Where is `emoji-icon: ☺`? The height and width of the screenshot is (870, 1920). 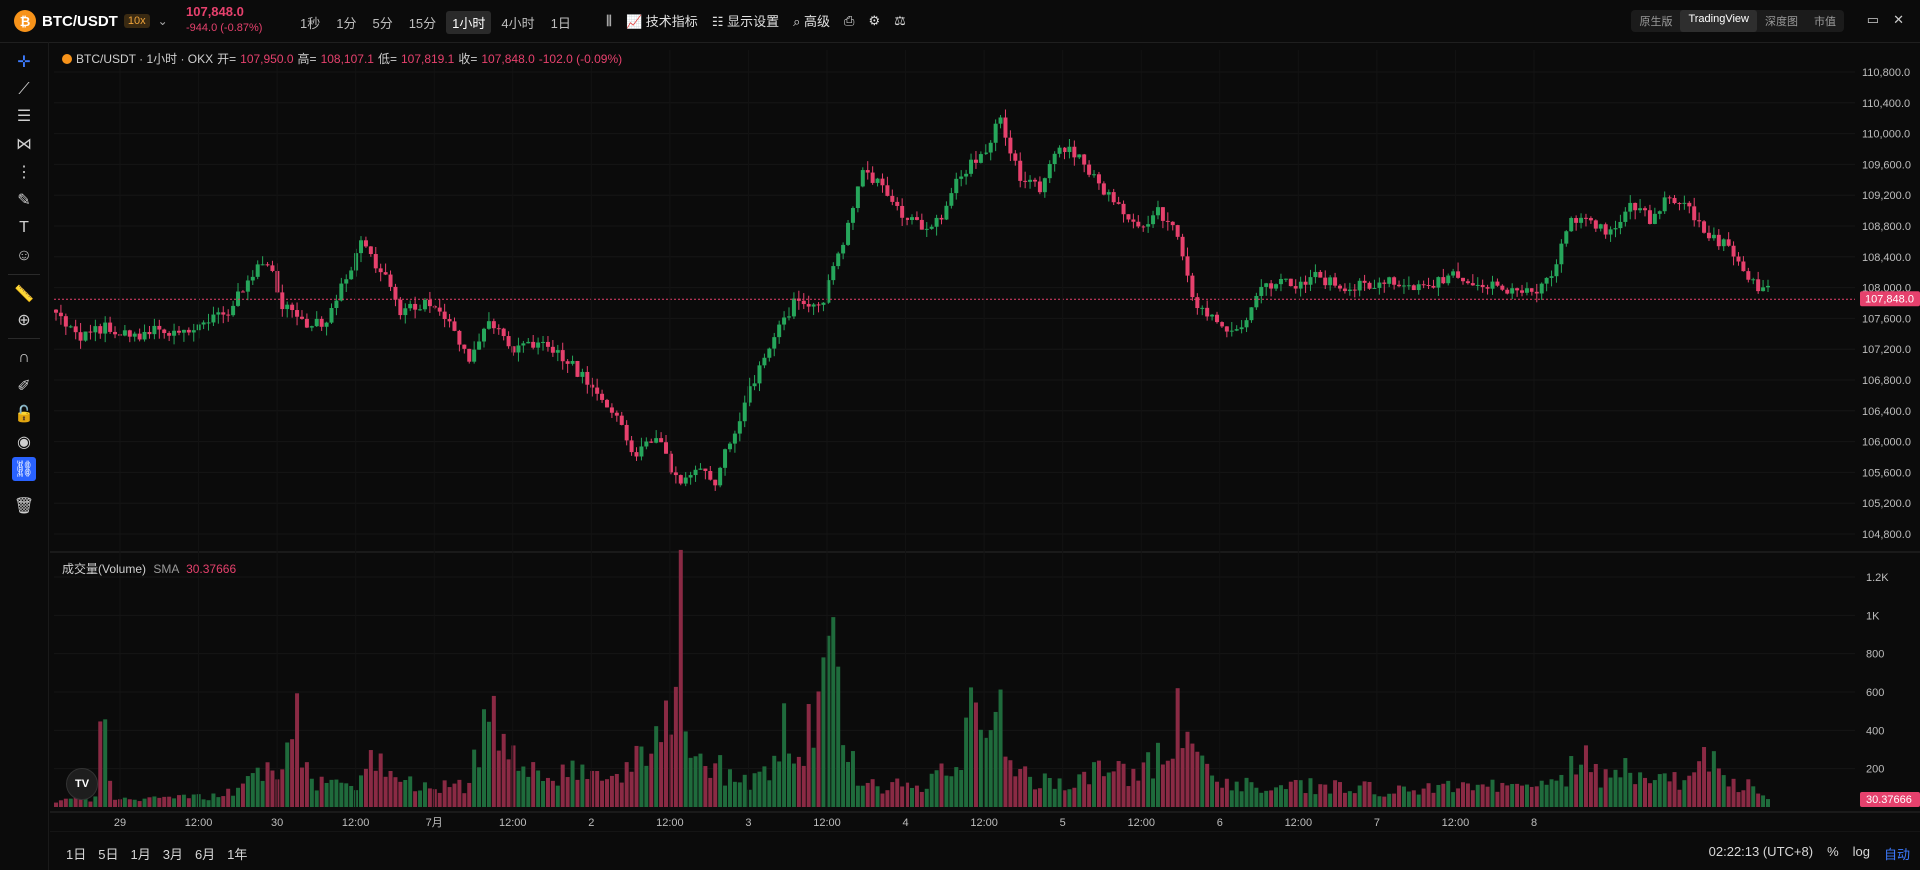
emoji-icon: ☺ is located at coordinates (24, 255).